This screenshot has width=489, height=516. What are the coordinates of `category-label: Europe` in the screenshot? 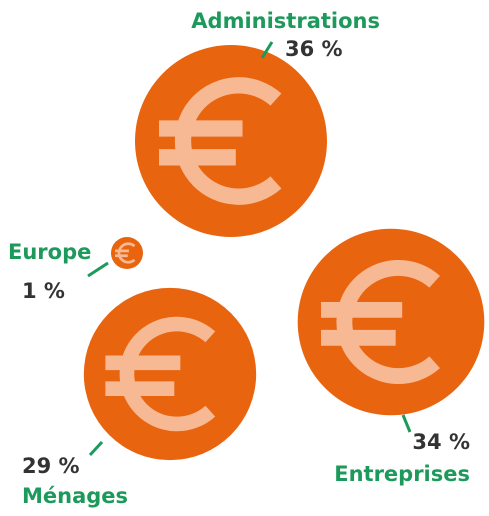 It's located at (49, 252).